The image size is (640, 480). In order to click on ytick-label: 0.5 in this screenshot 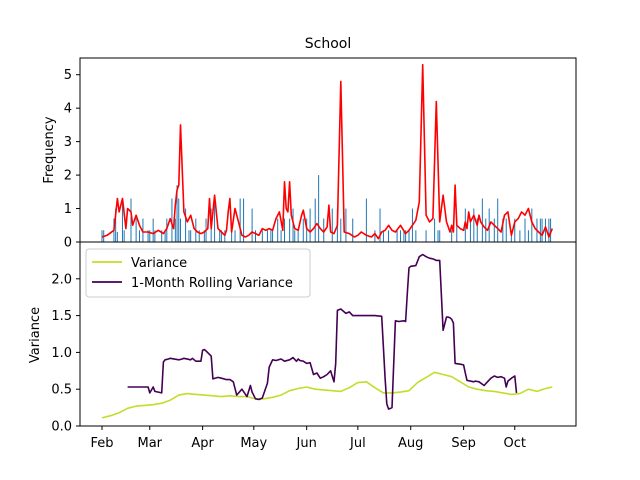, I will do `click(61, 390)`.